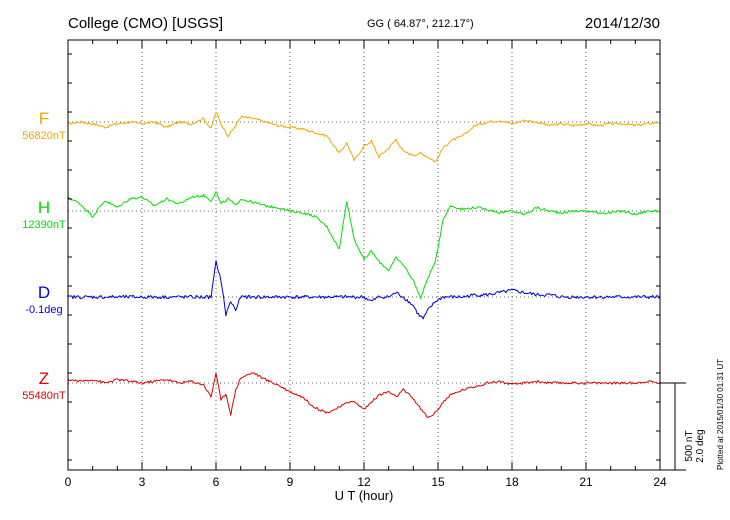 The width and height of the screenshot is (730, 520). What do you see at coordinates (364, 395) in the screenshot?
I see `series-line-Z` at bounding box center [364, 395].